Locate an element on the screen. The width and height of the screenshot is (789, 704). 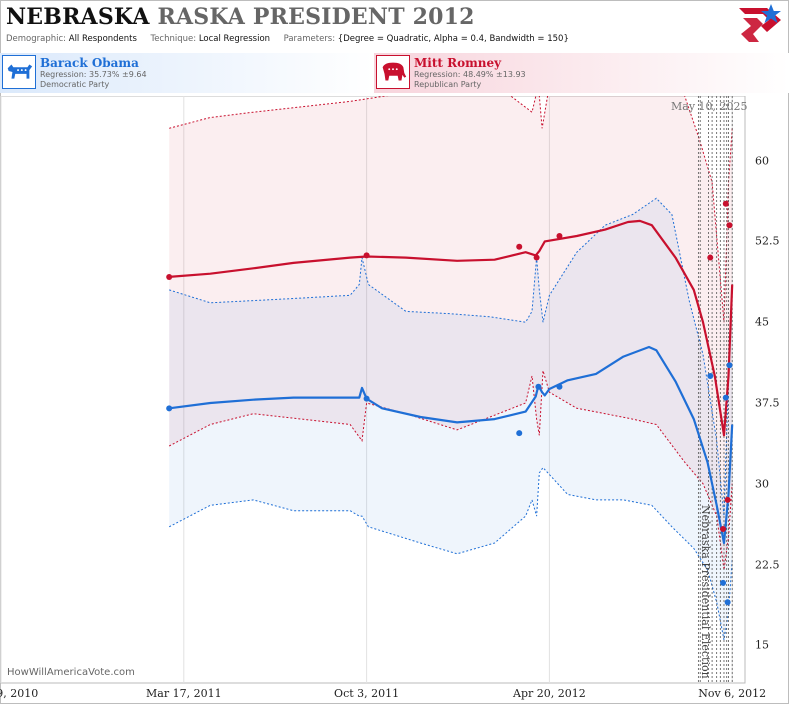
y-tick-label: 22.5 is located at coordinates (767, 565).